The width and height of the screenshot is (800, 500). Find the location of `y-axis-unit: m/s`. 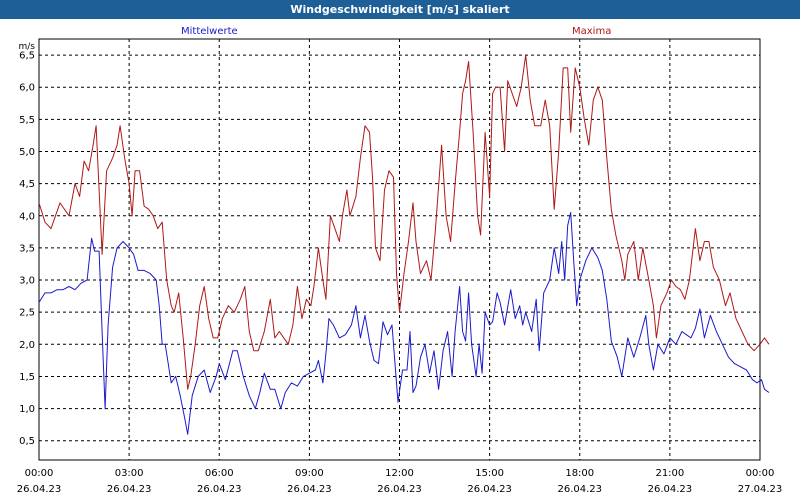

y-axis-unit: m/s is located at coordinates (27, 47).